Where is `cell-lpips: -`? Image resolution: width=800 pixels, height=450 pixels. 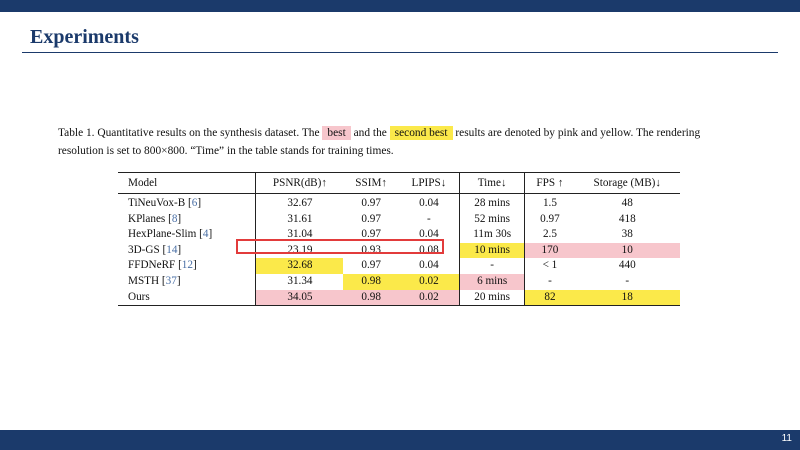 cell-lpips: - is located at coordinates (429, 218).